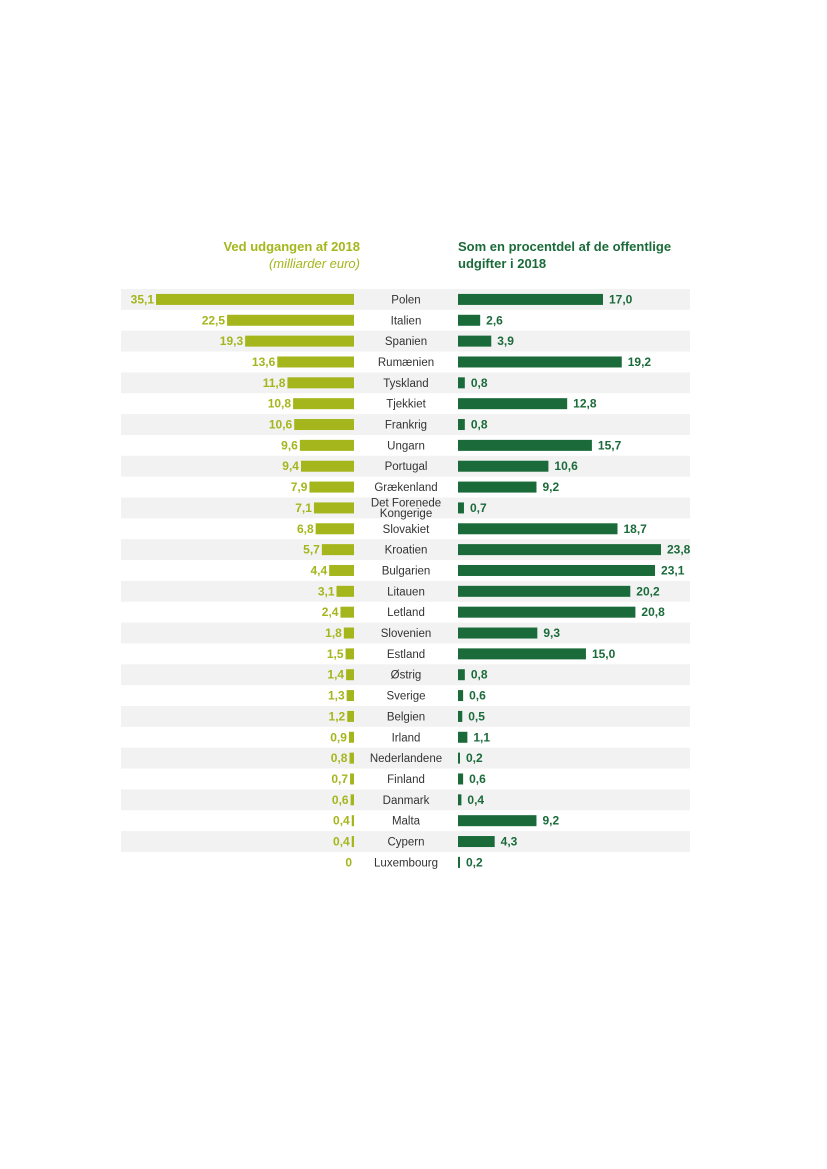 Image resolution: width=827 pixels, height=1169 pixels. What do you see at coordinates (406, 592) in the screenshot?
I see `country-label: Litauen` at bounding box center [406, 592].